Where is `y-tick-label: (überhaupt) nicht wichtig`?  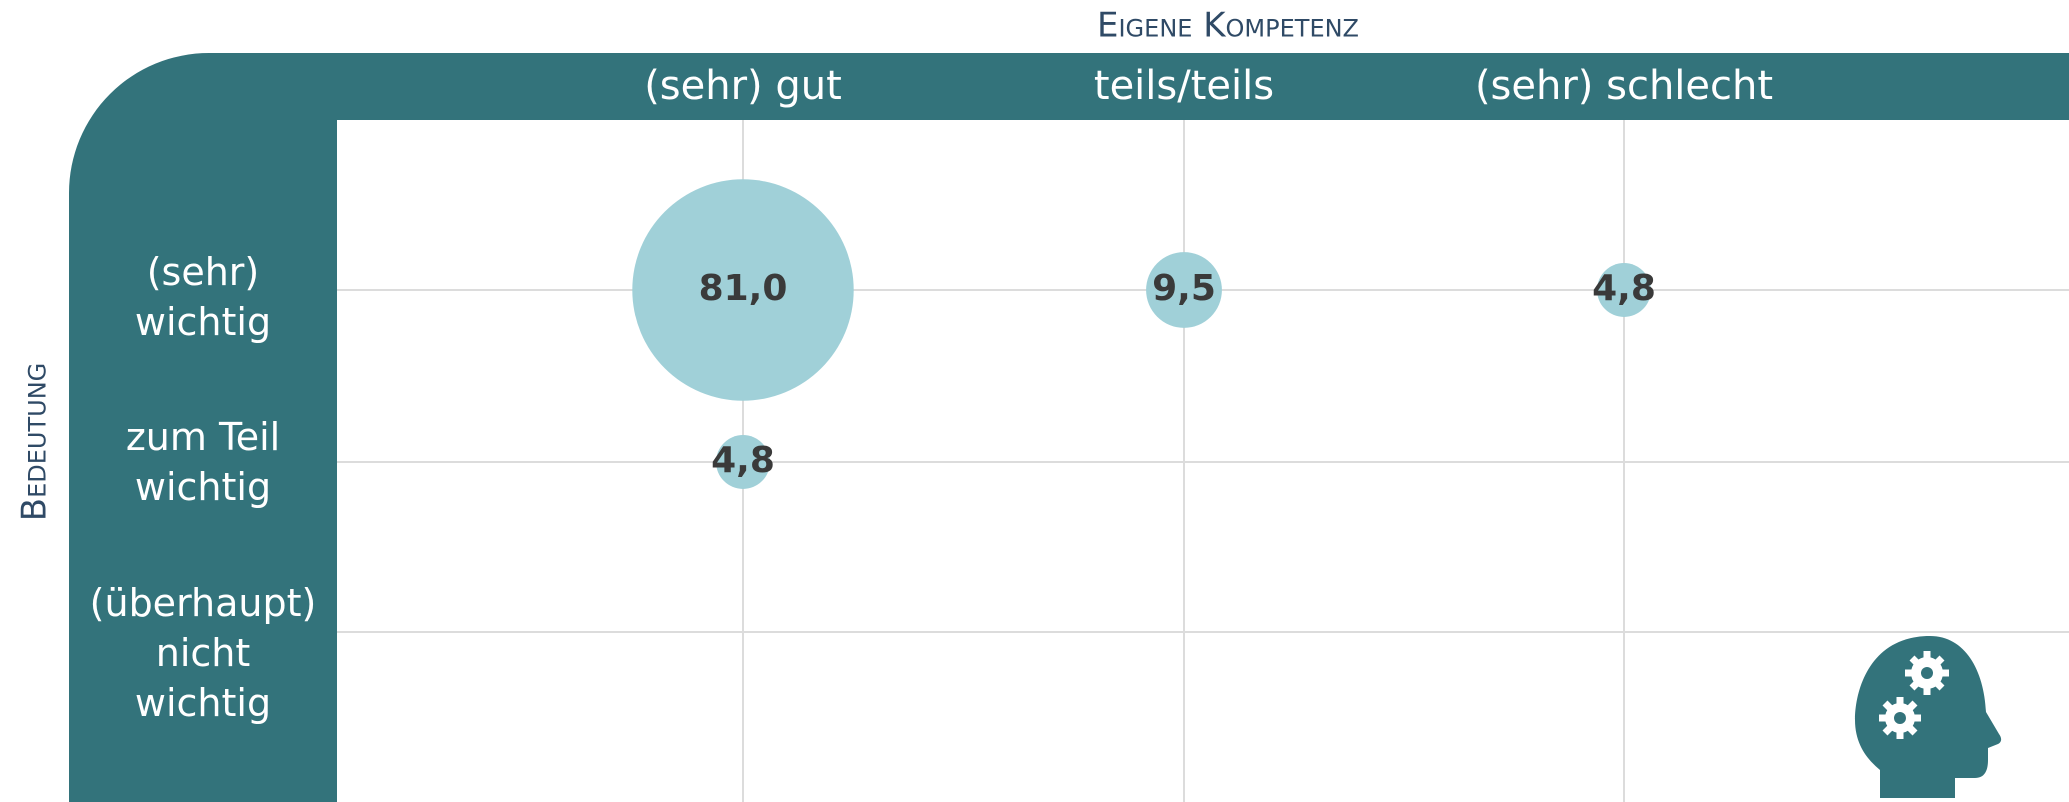
y-tick-label: (überhaupt) nicht wichtig is located at coordinates (203, 653).